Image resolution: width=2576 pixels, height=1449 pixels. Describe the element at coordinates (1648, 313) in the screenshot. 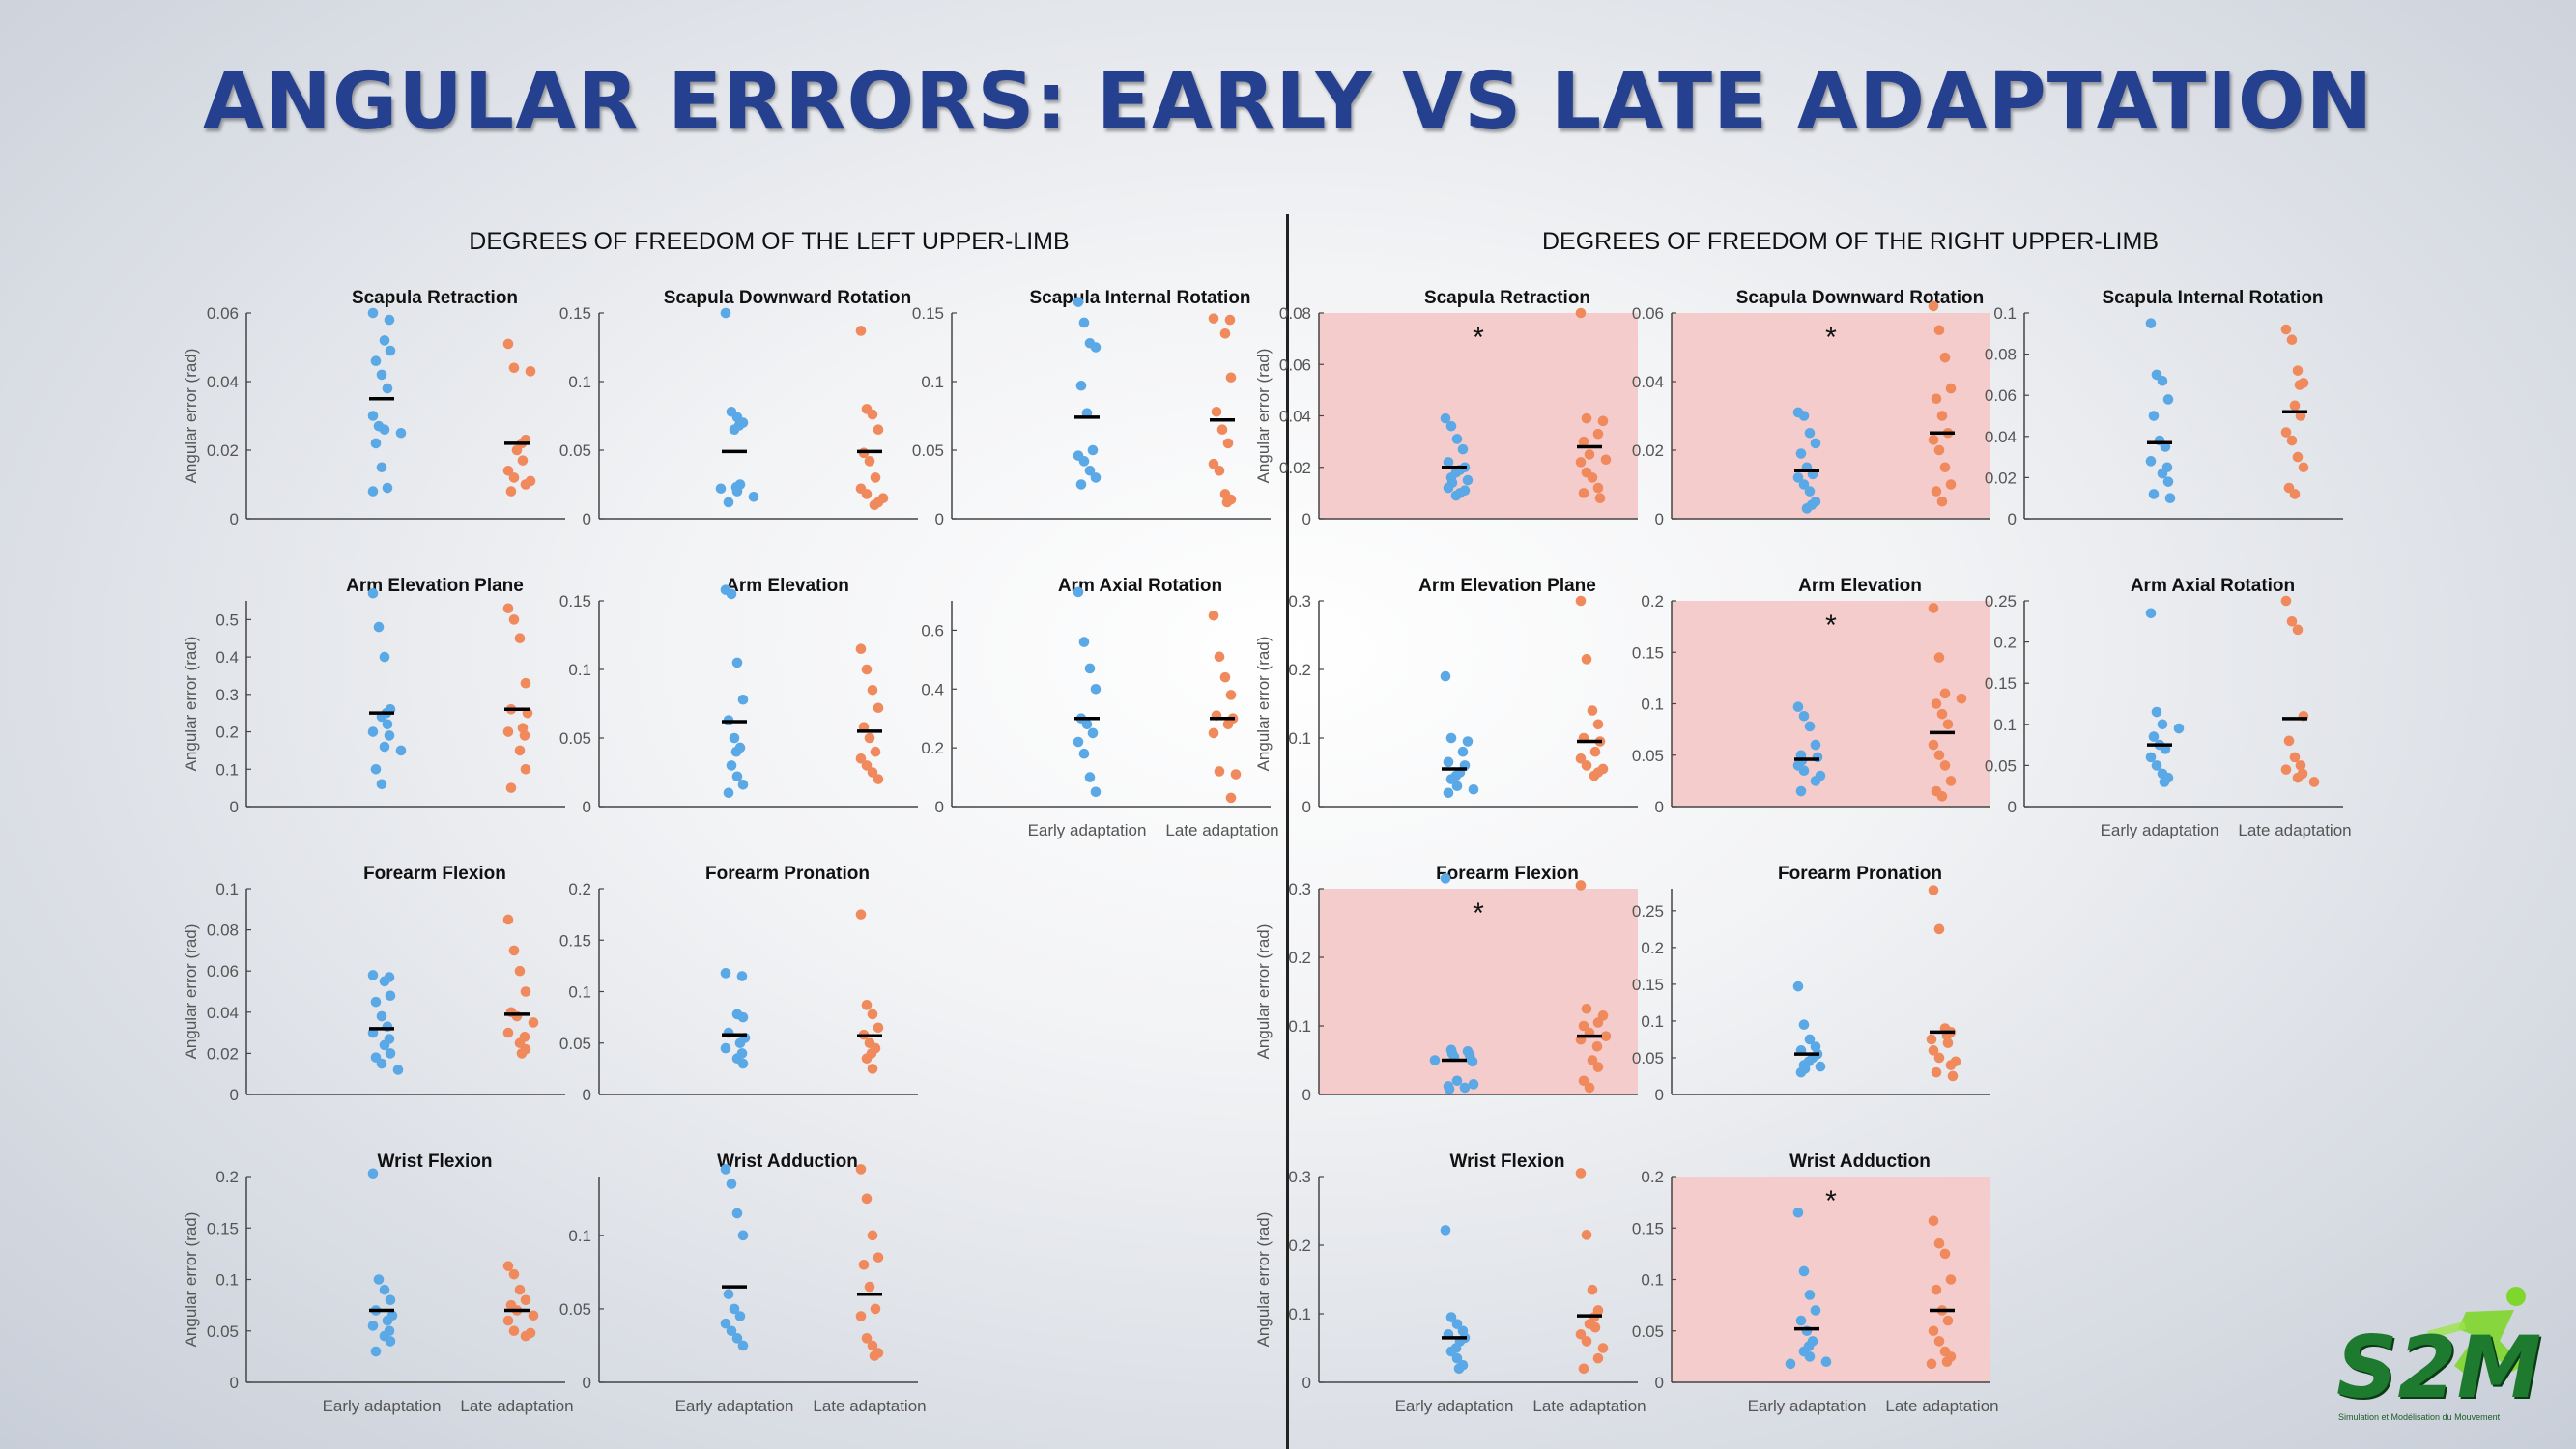

I see `y-tick-label: 0.06` at that location.